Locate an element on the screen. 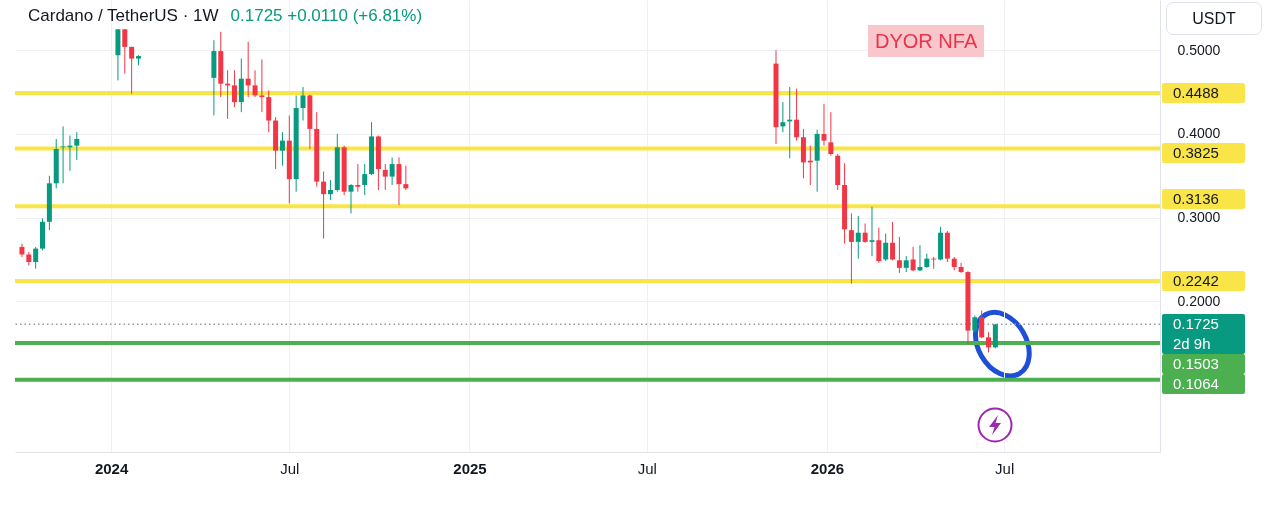  y-axis-title: USDT is located at coordinates (1214, 19).